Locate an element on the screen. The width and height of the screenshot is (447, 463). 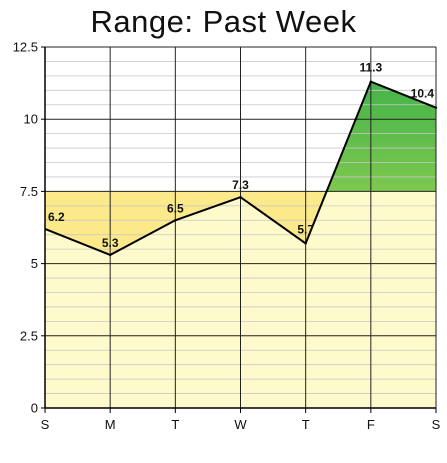
data-label: 6.2 is located at coordinates (56, 217).